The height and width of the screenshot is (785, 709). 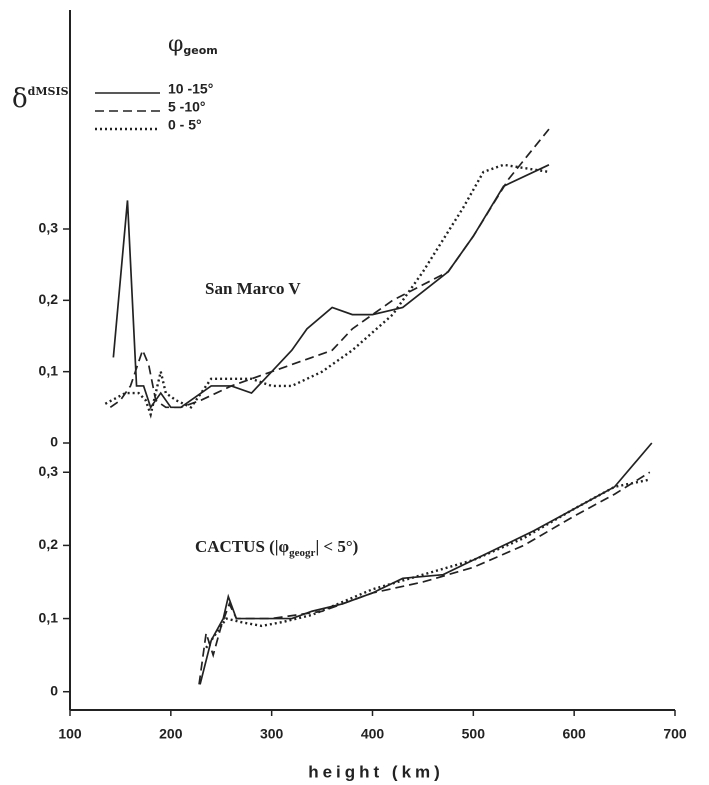 What do you see at coordinates (20, 99) in the screenshot?
I see `y-label-main: δ` at bounding box center [20, 99].